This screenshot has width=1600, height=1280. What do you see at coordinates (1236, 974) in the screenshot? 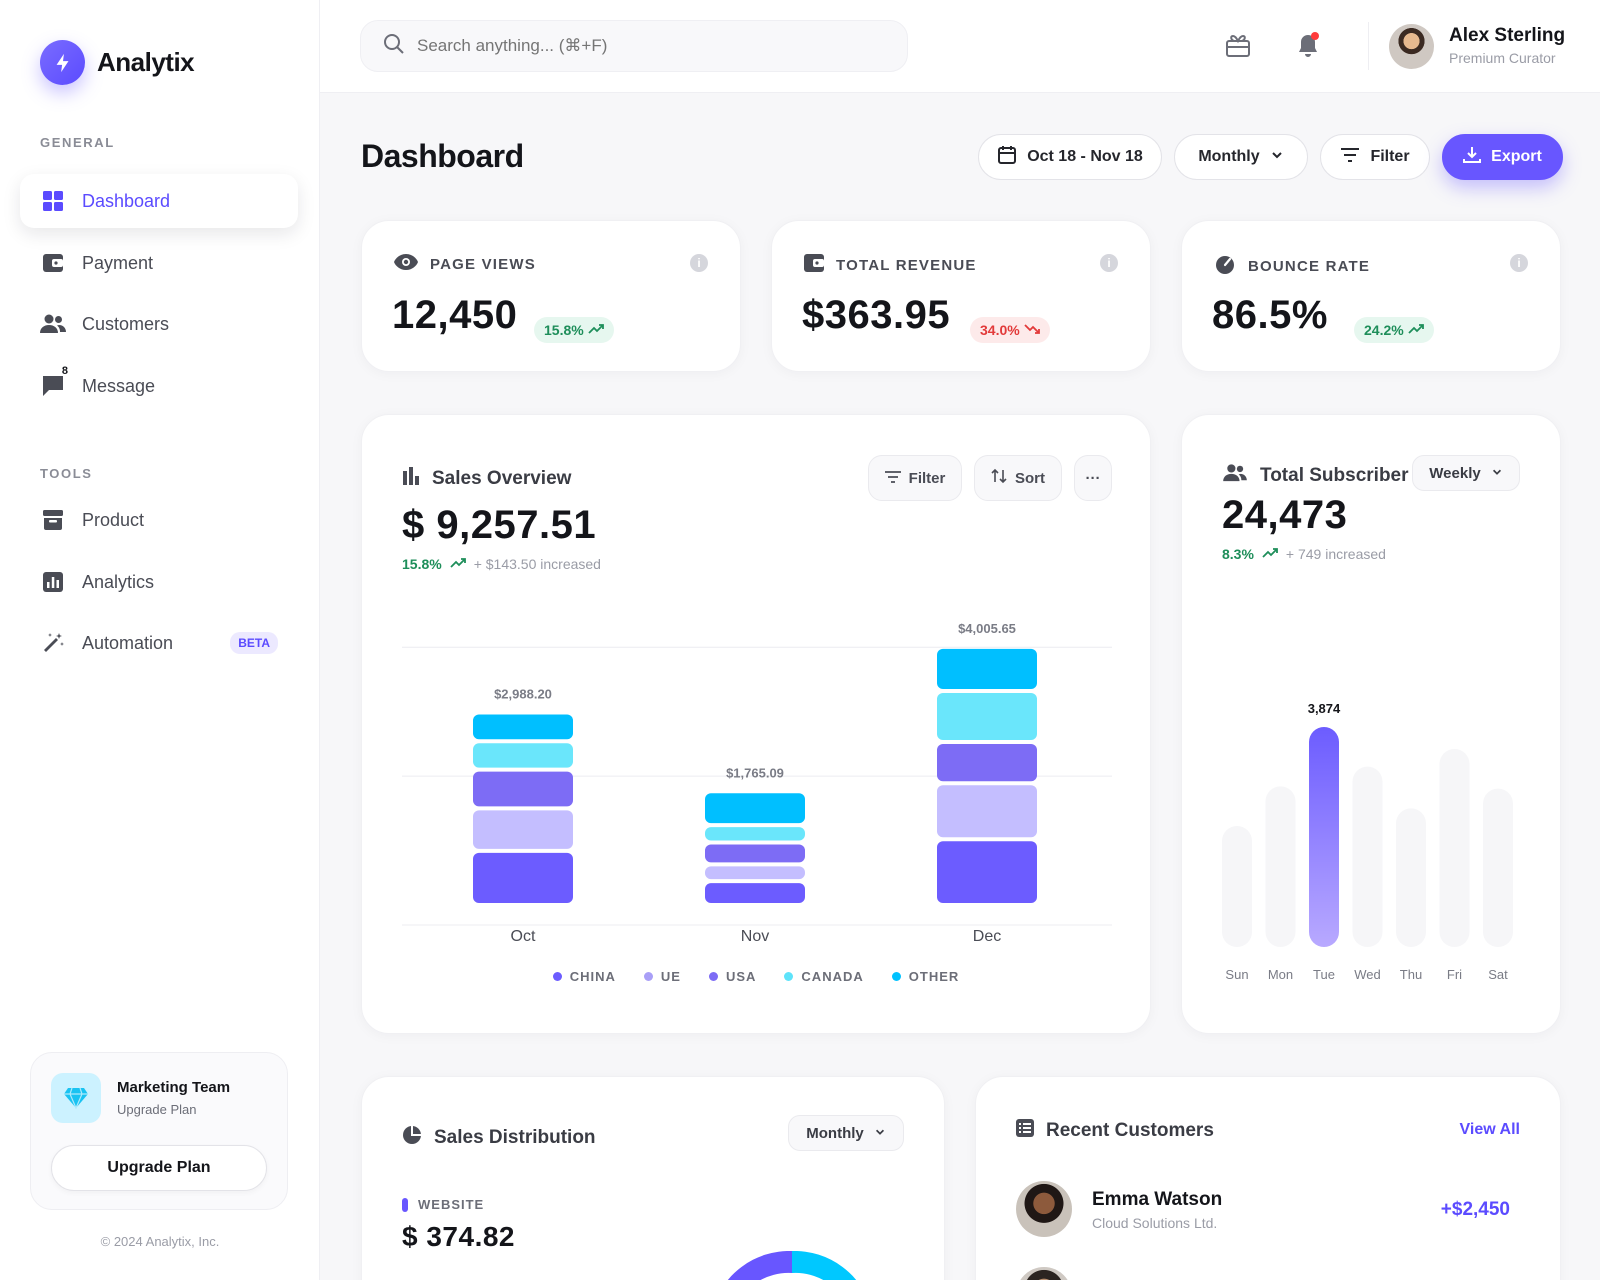
I see `x-tick-label: Sun` at bounding box center [1236, 974].